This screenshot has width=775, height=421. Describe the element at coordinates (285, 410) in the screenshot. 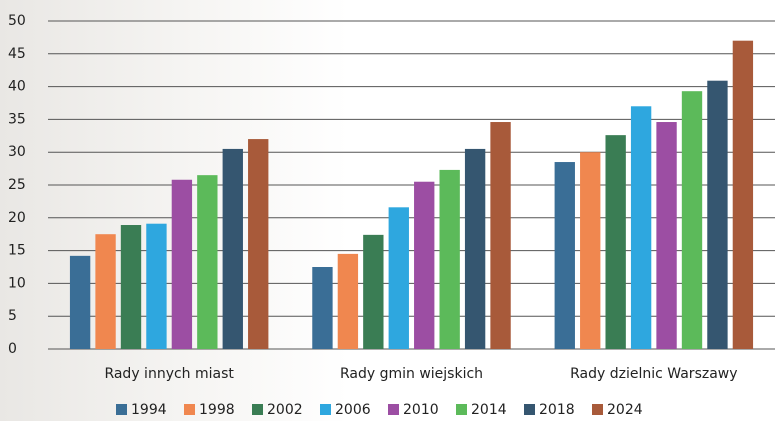

I see `legend-label: 2002` at that location.